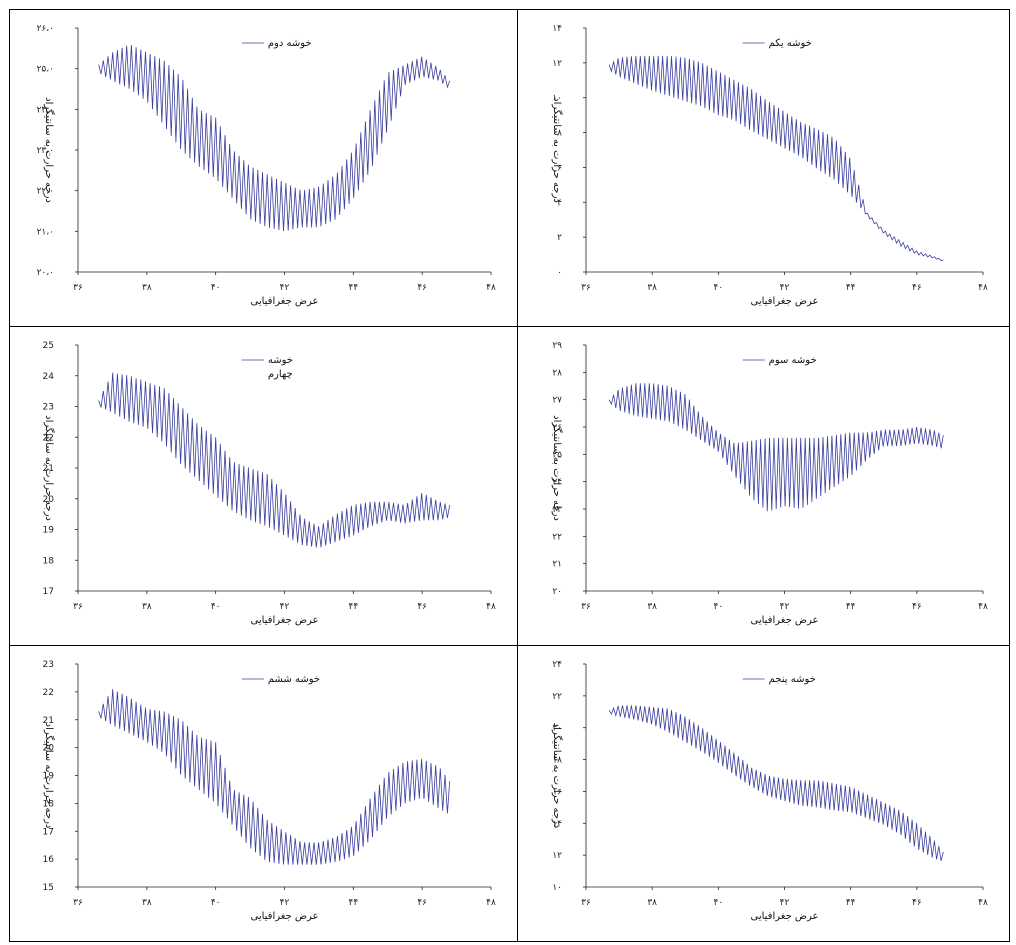  What do you see at coordinates (45, 151) in the screenshot?
I see `y-tick-label: ۲۳،۰` at bounding box center [45, 151].